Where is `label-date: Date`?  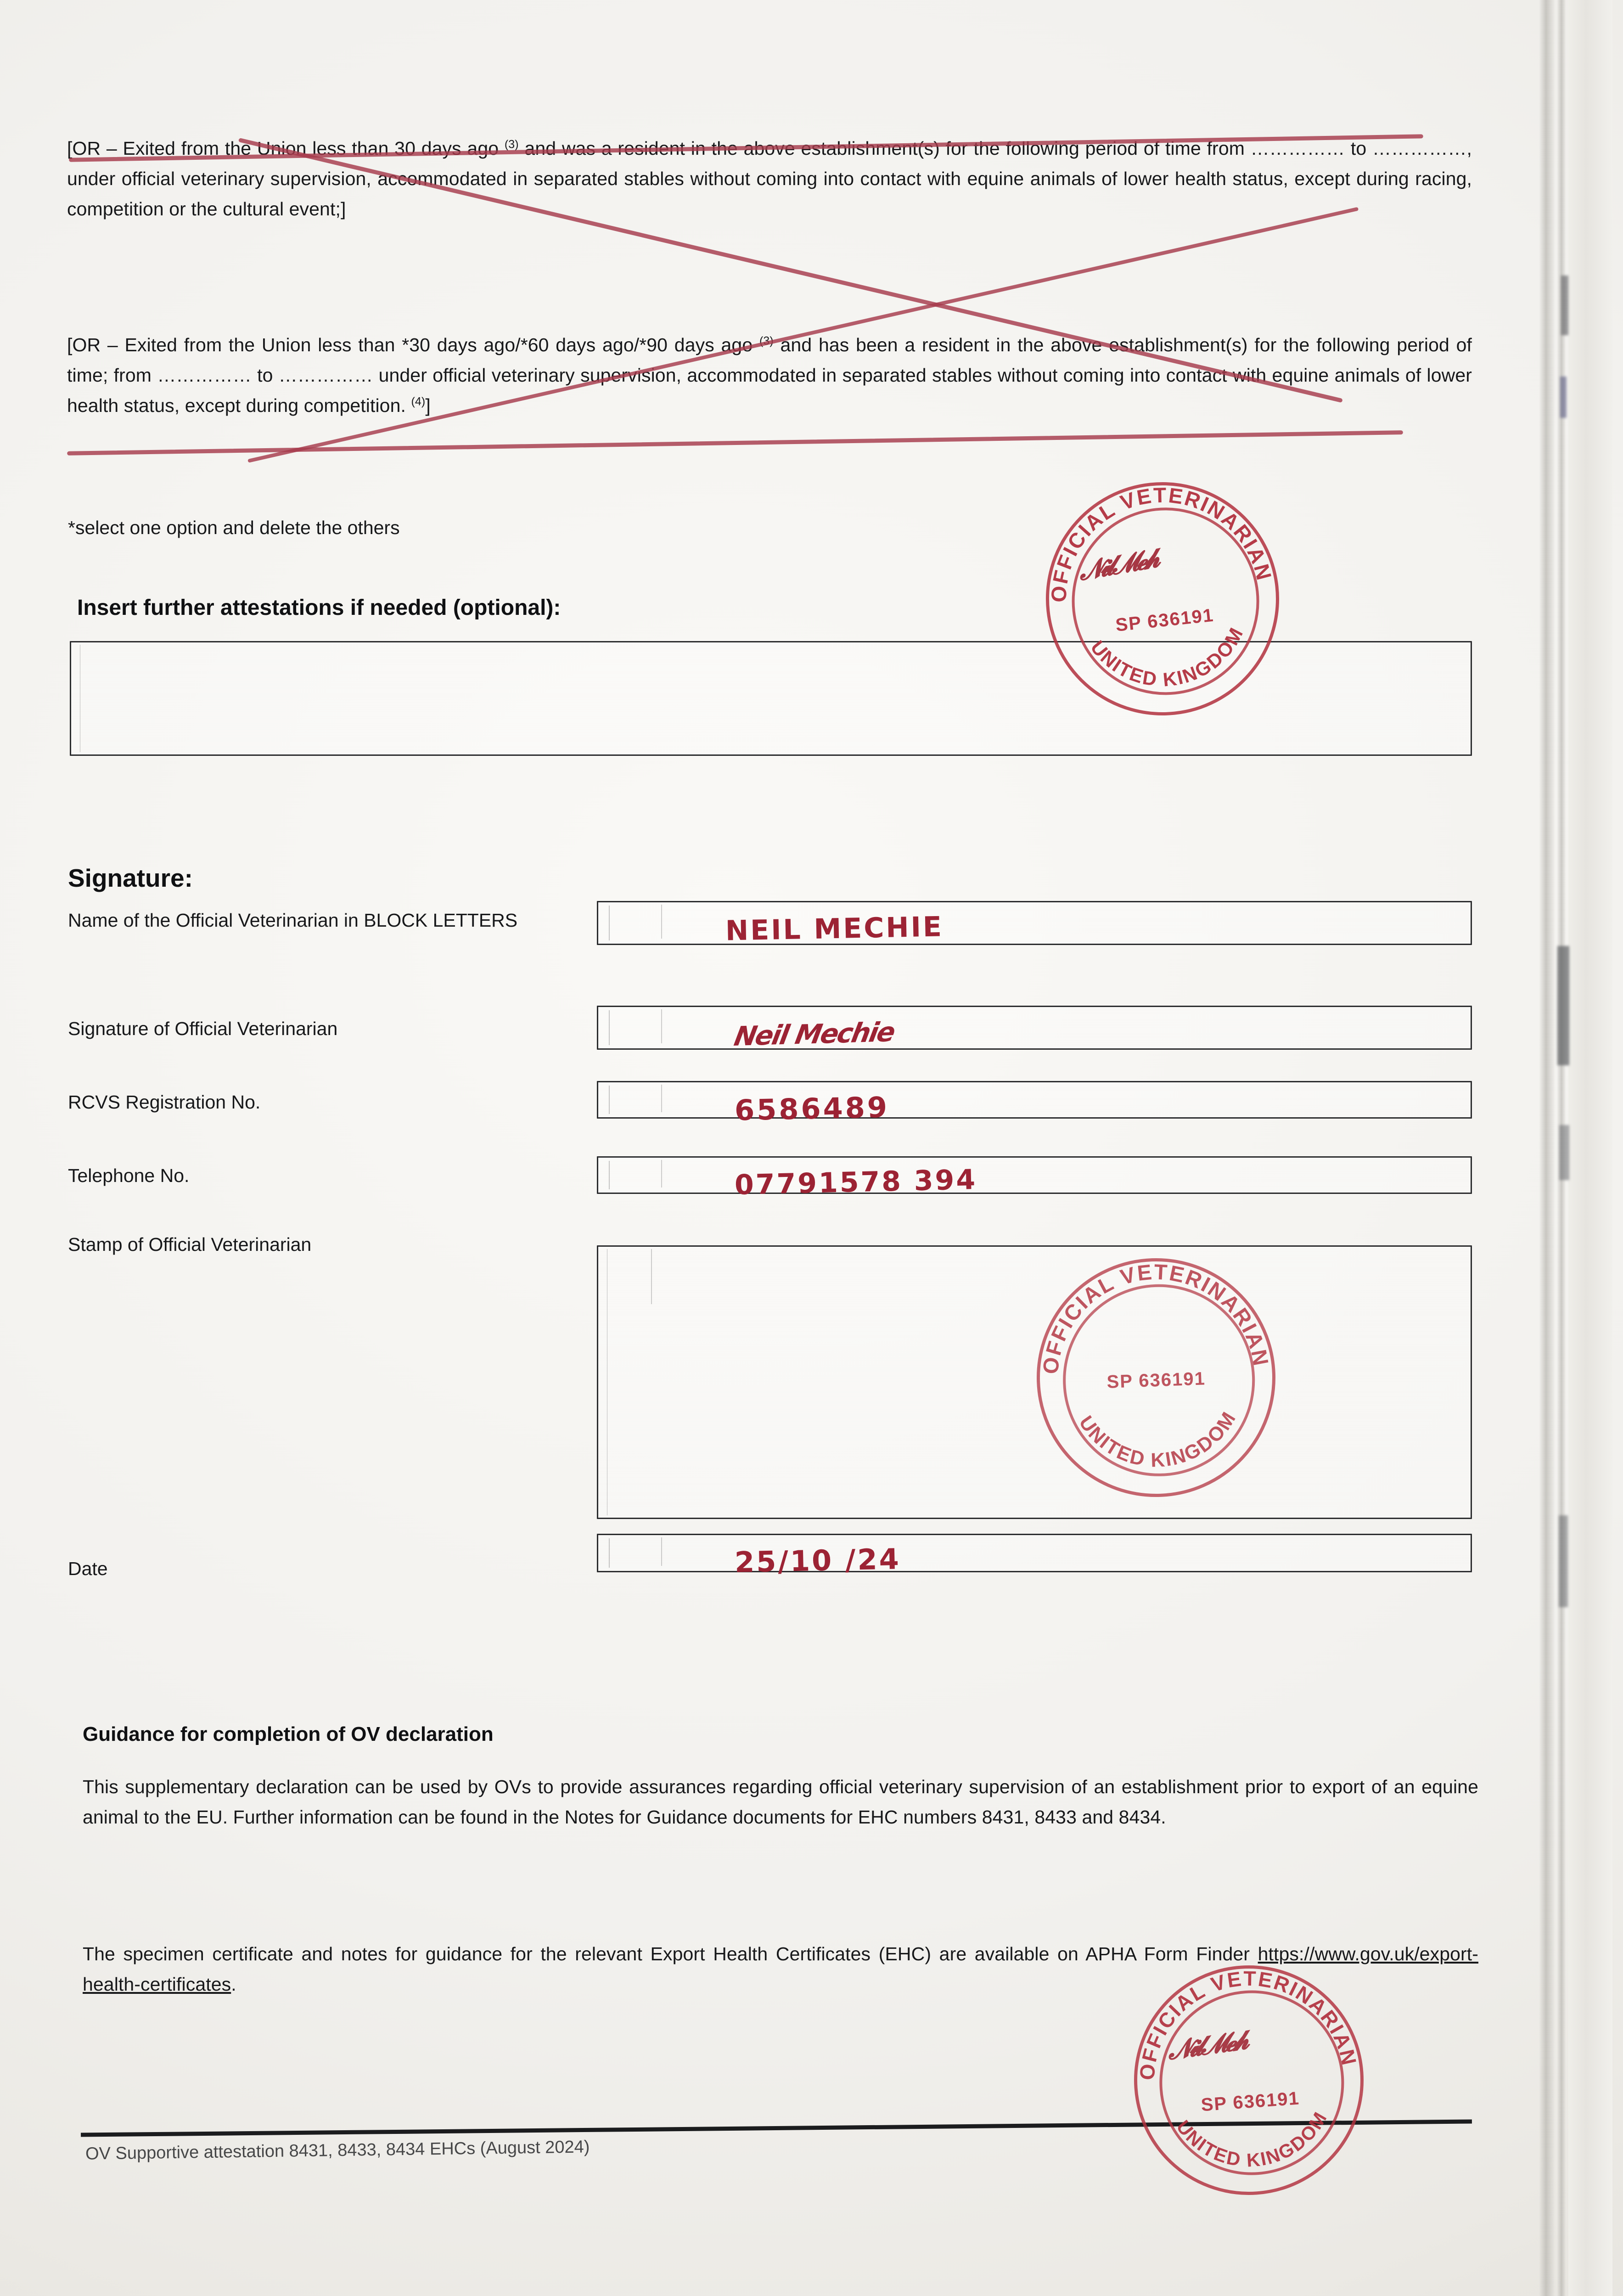
label-date: Date is located at coordinates (88, 1568).